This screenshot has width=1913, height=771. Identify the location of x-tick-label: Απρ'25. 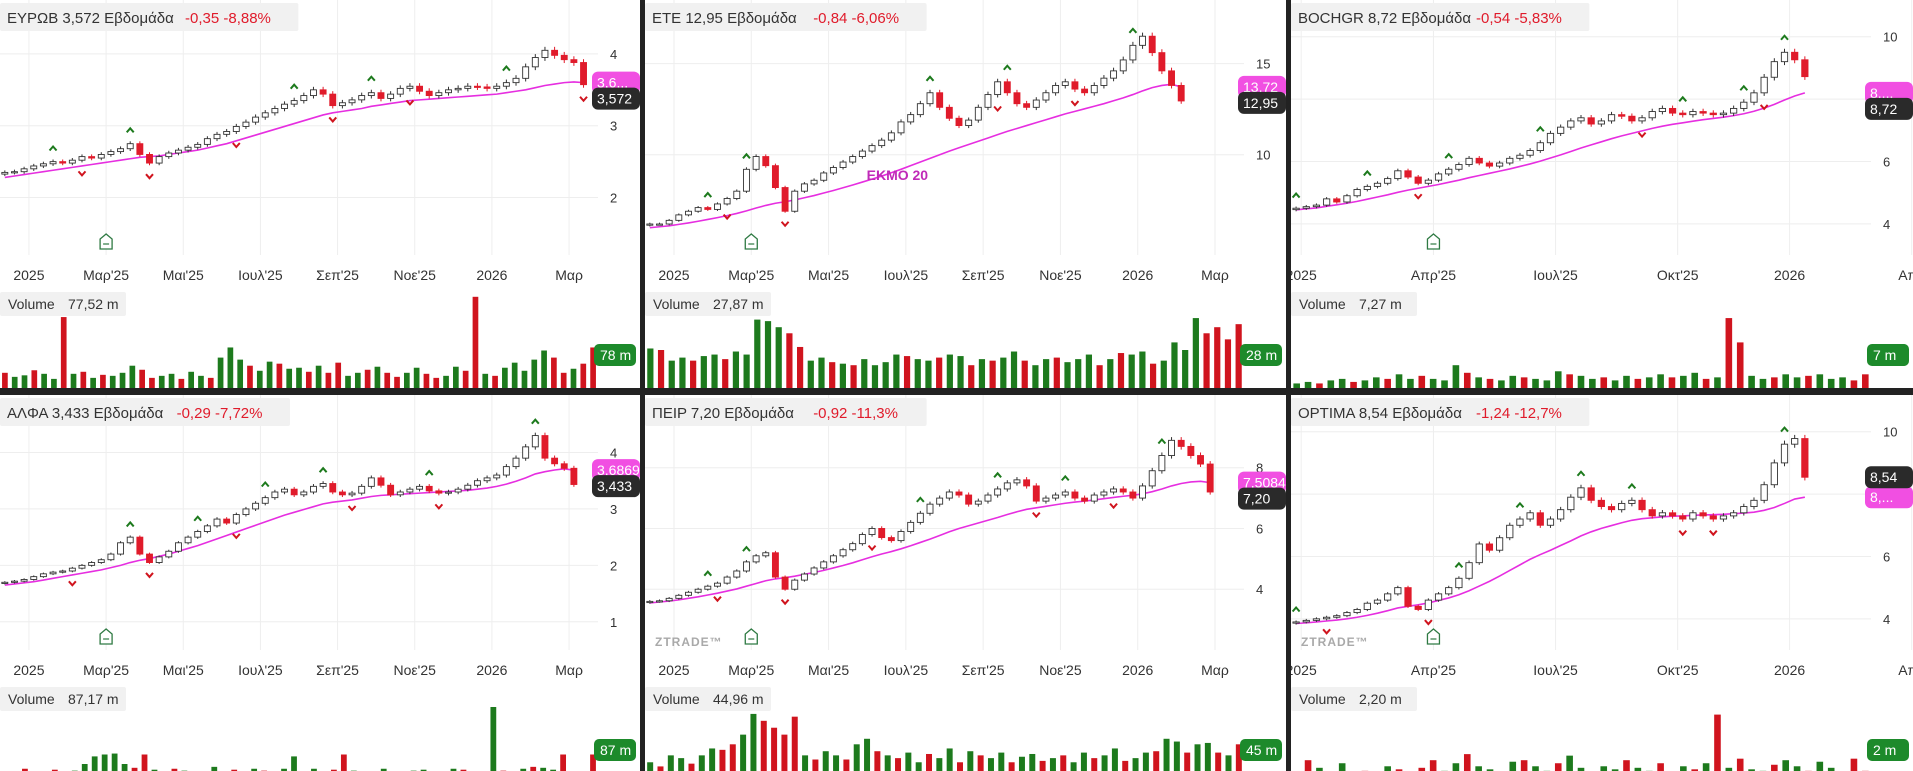
(1433, 275).